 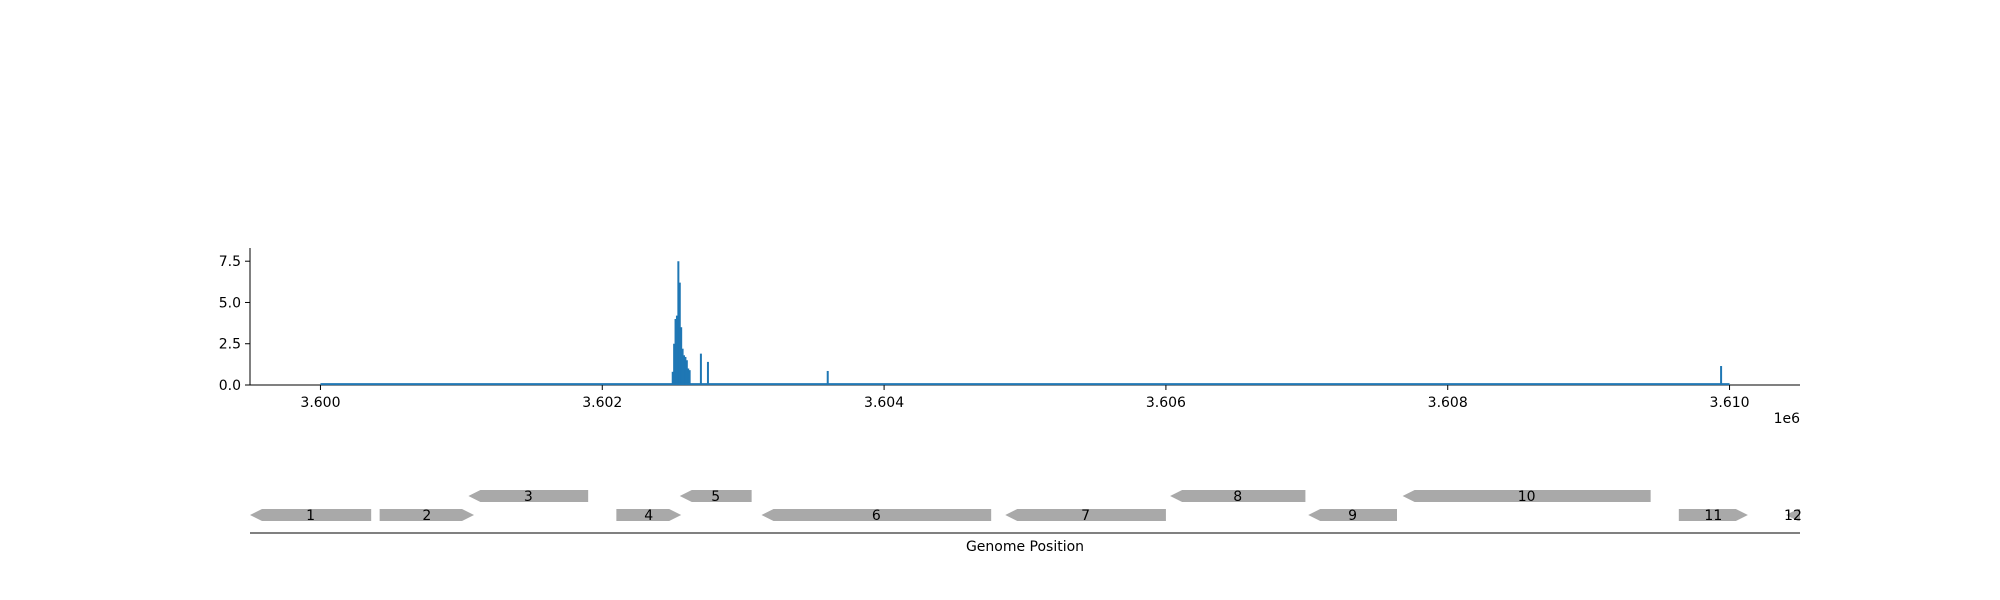 I want to click on x-tick-label: 3.600, so click(x=320, y=403).